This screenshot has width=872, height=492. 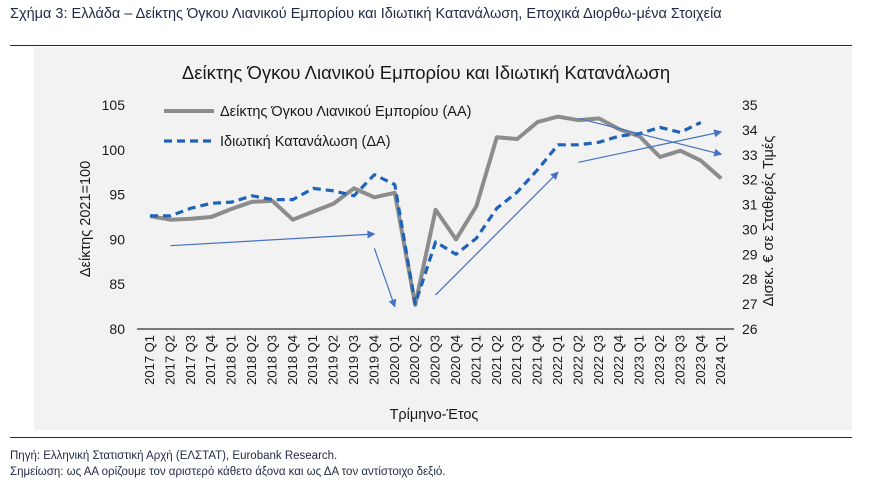 I want to click on x-tick-label: 2022 Q3, so click(x=598, y=360).